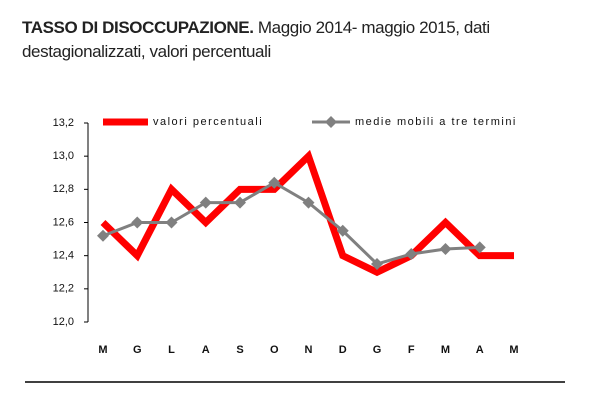 This screenshot has width=600, height=407. Describe the element at coordinates (63, 322) in the screenshot. I see `y-tick-label: 12,0` at that location.